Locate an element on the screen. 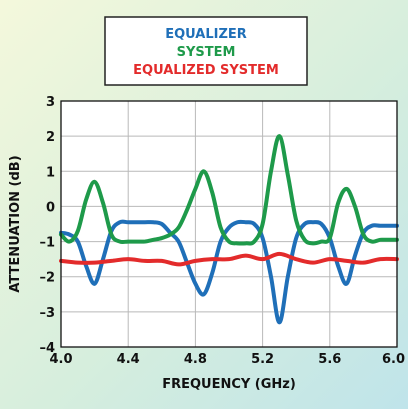  legend-item-equalizer: EQUALIZER is located at coordinates (206, 34).